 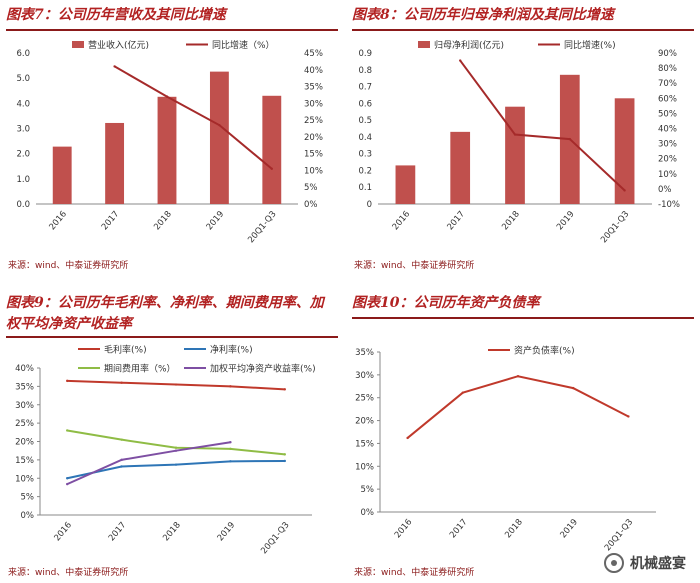 What do you see at coordinates (263, 369) in the screenshot?
I see `legend-label: 加权平均净资产收益率(%)` at bounding box center [263, 369].